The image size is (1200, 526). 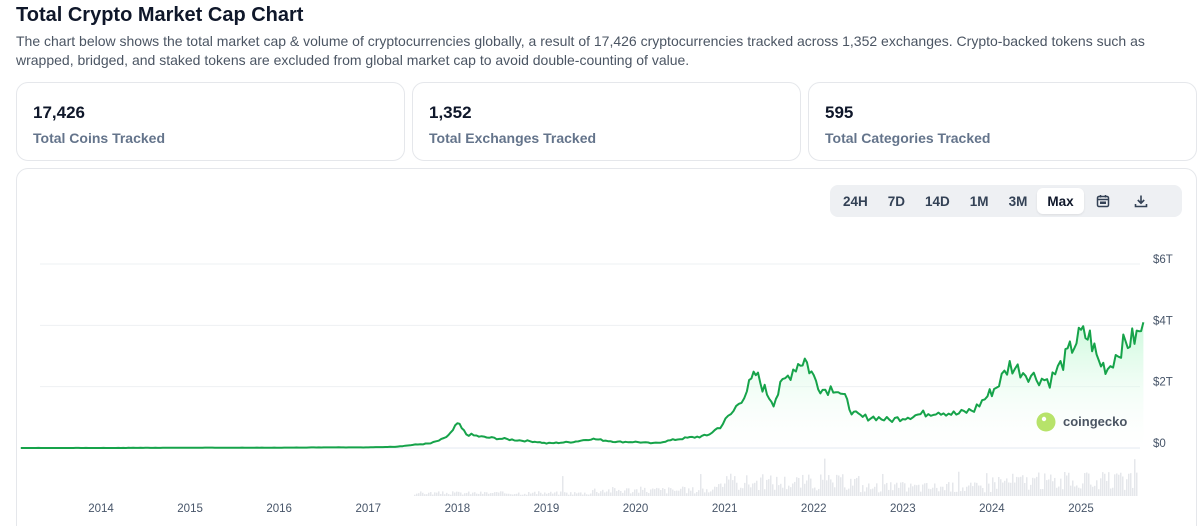 What do you see at coordinates (1018, 201) in the screenshot?
I see `range-3m-button: 3M` at bounding box center [1018, 201].